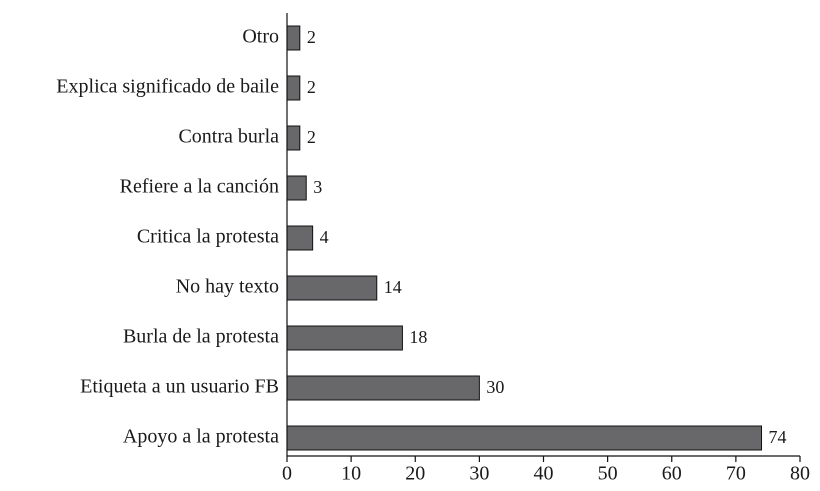  What do you see at coordinates (201, 437) in the screenshot?
I see `y-tick-label: Apoyo a la protesta` at bounding box center [201, 437].